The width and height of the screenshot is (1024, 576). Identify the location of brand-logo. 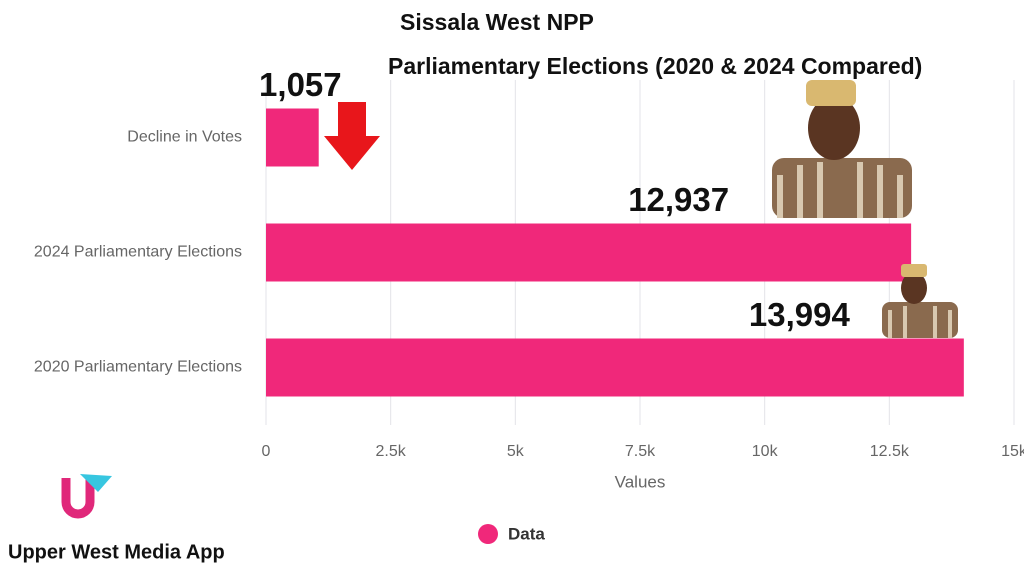
(86, 496).